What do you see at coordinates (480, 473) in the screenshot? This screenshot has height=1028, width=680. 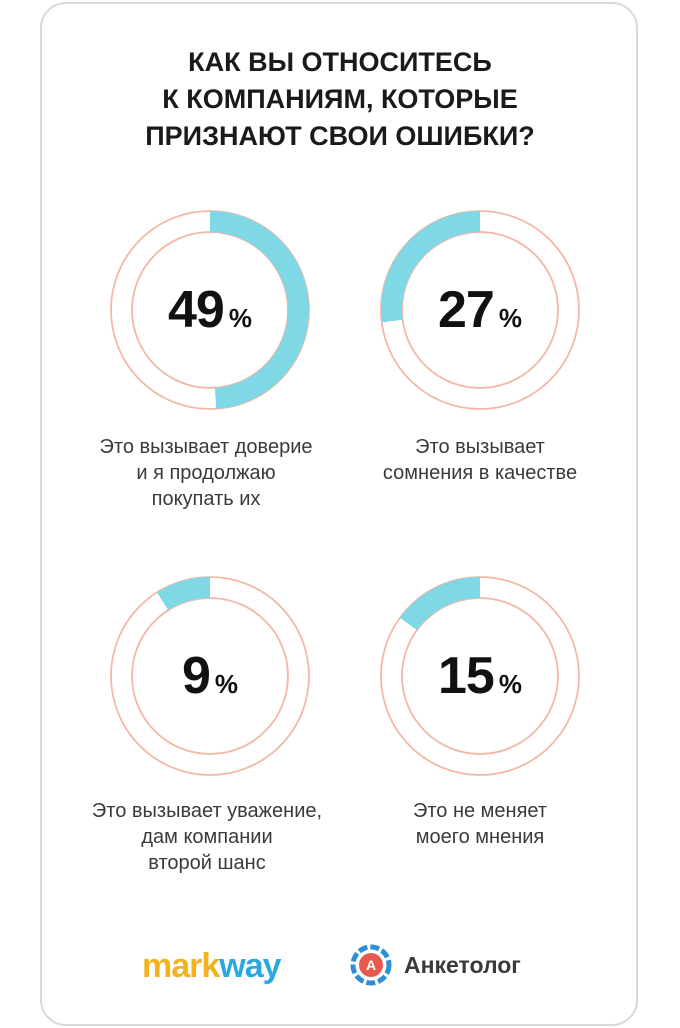 I see `donut-label-2-line-2: сомнения в качестве` at bounding box center [480, 473].